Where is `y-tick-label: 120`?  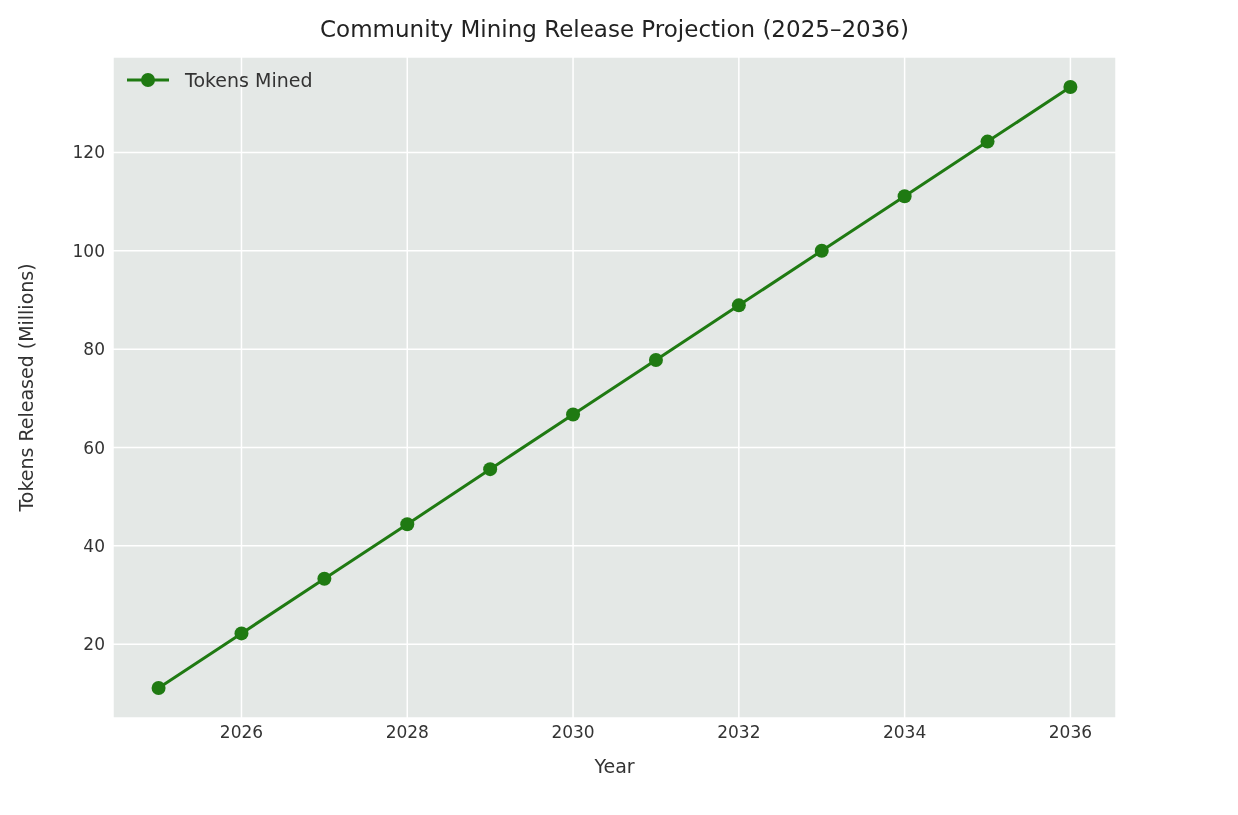 y-tick-label: 120 is located at coordinates (88, 152).